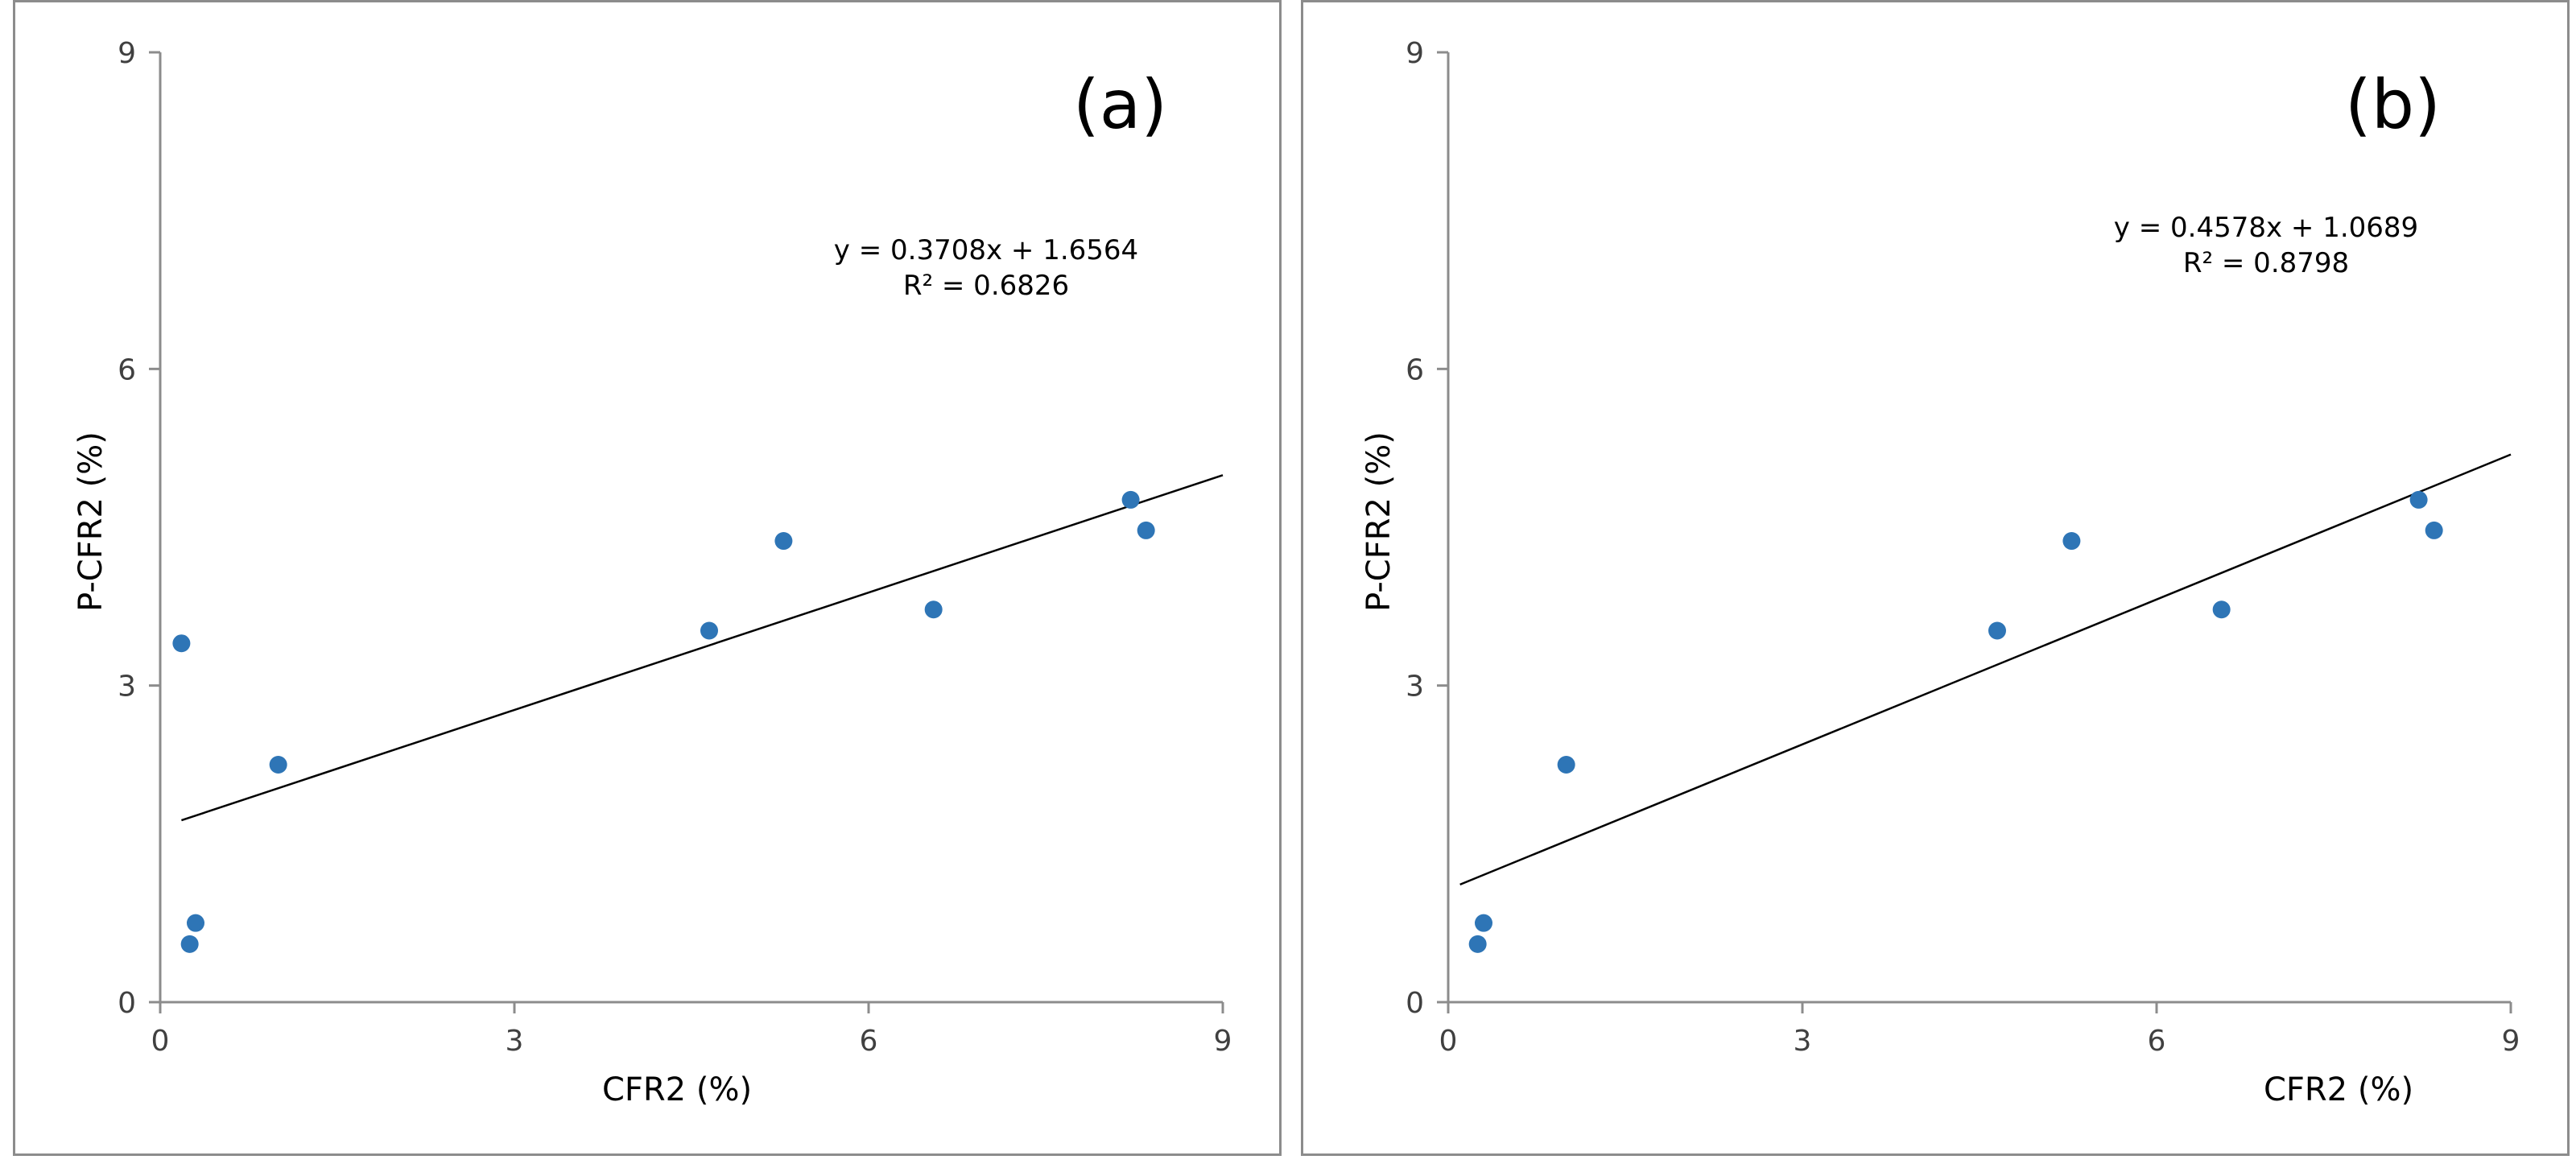 The height and width of the screenshot is (1172, 2576). Describe the element at coordinates (702, 648) in the screenshot. I see `trendline` at that location.